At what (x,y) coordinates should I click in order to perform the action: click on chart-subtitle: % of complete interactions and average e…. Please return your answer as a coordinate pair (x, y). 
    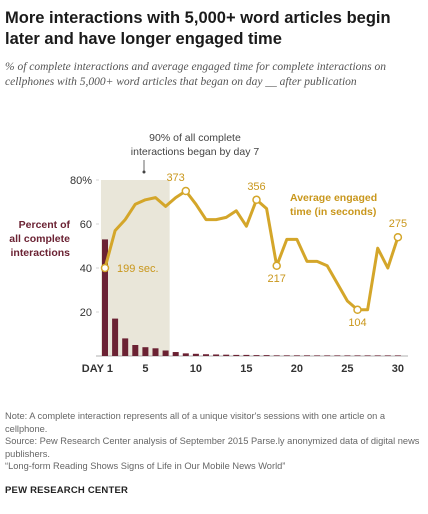
    Looking at the image, I should click on (196, 74).